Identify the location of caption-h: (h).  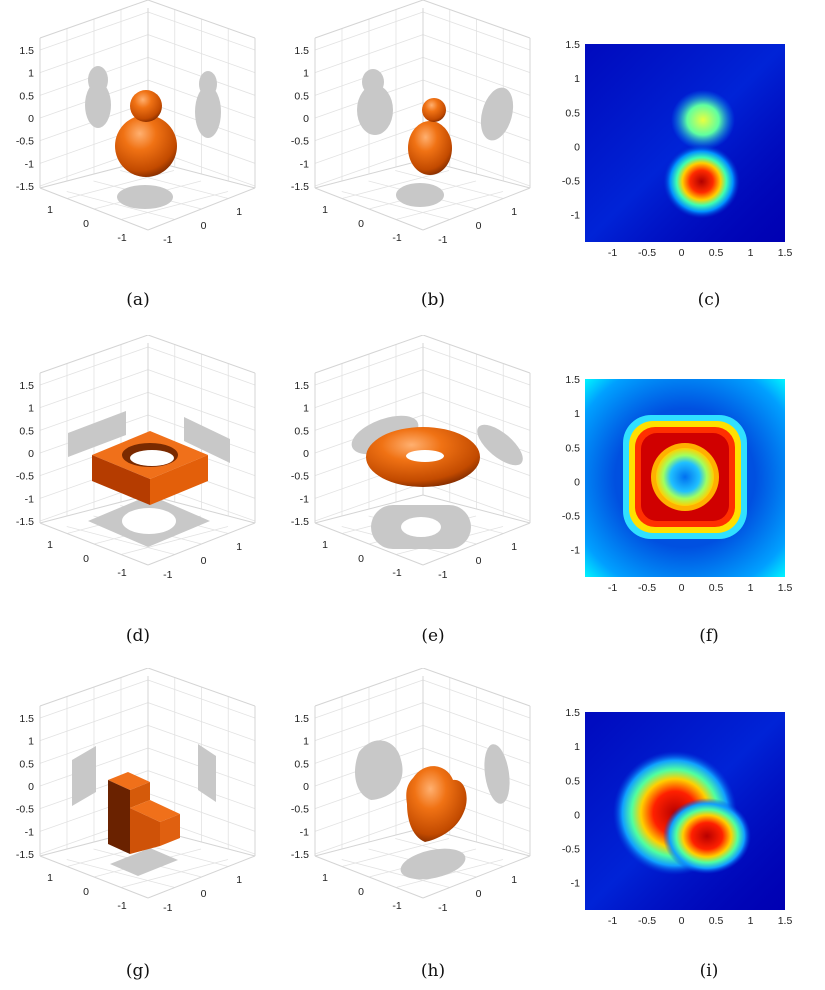
(433, 971).